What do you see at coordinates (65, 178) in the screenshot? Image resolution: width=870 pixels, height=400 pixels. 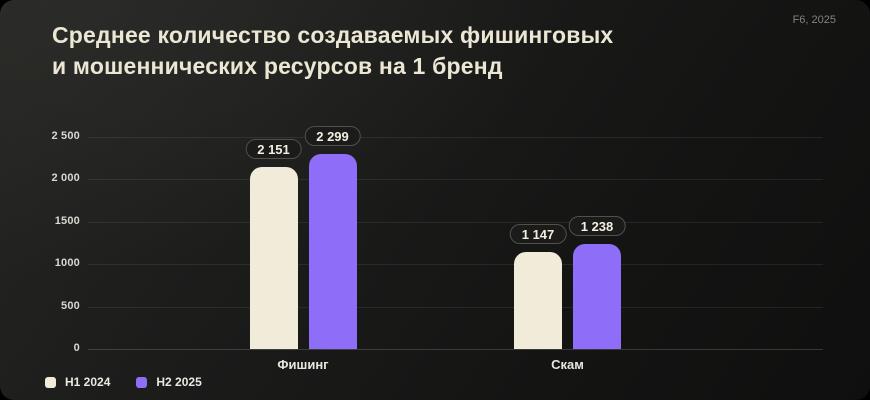 I see `y-axis-tick-2000: 2 000` at bounding box center [65, 178].